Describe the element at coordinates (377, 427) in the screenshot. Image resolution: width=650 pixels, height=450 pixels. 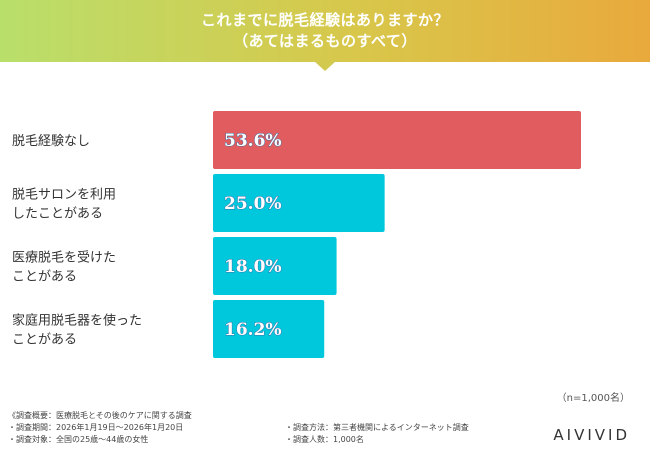
I see `survey-note: ・調査方法：第三者機関によるインターネット調査` at that location.